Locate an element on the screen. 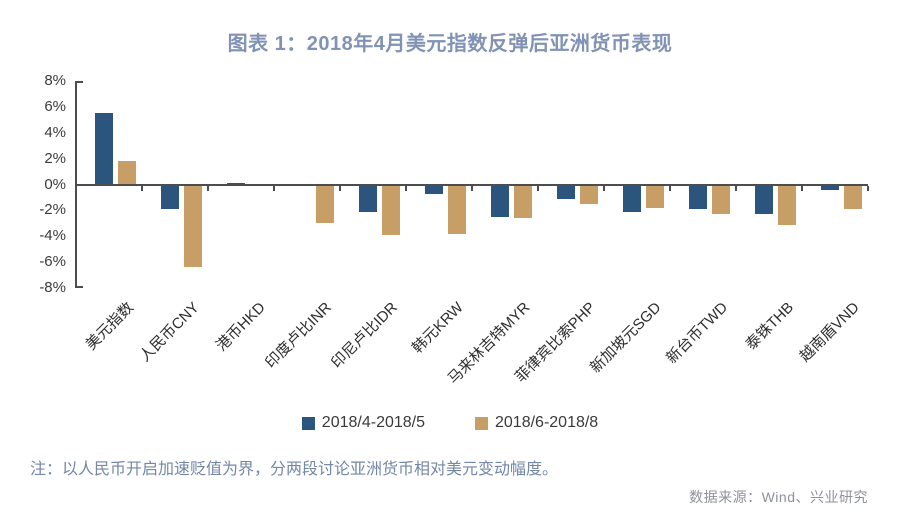  category-label: 新台币TWD is located at coordinates (697, 333).